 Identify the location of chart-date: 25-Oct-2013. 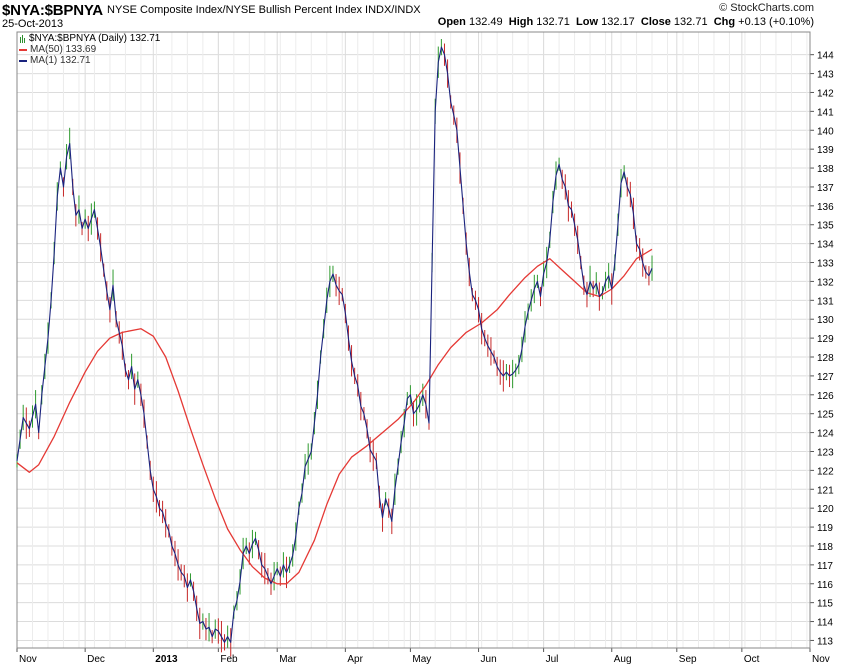
(33, 24).